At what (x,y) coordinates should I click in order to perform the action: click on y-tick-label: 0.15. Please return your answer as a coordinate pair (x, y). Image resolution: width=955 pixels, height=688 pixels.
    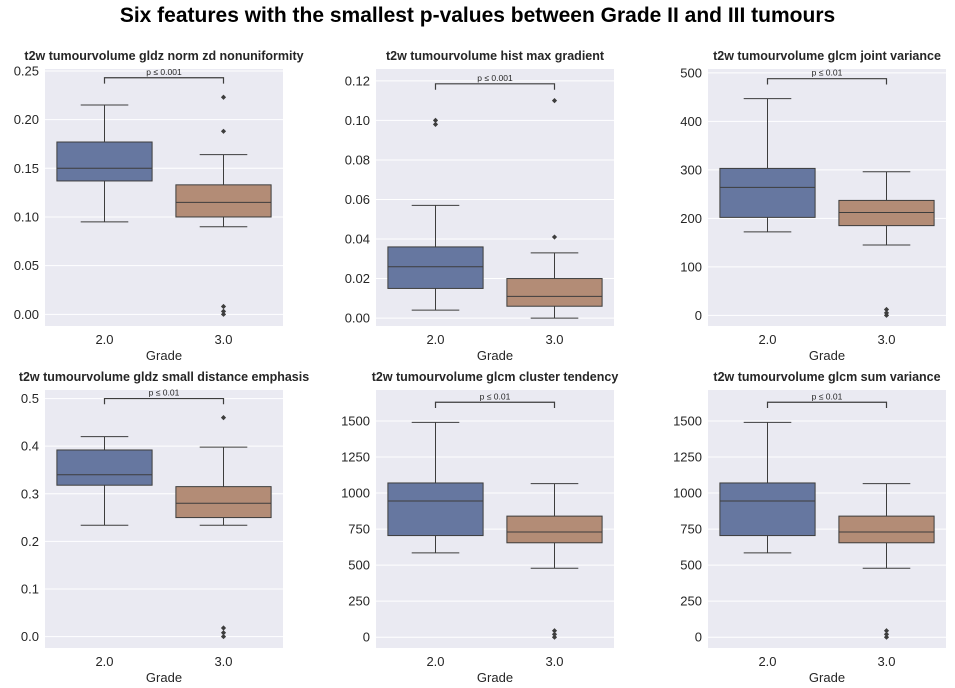
    Looking at the image, I should click on (26, 168).